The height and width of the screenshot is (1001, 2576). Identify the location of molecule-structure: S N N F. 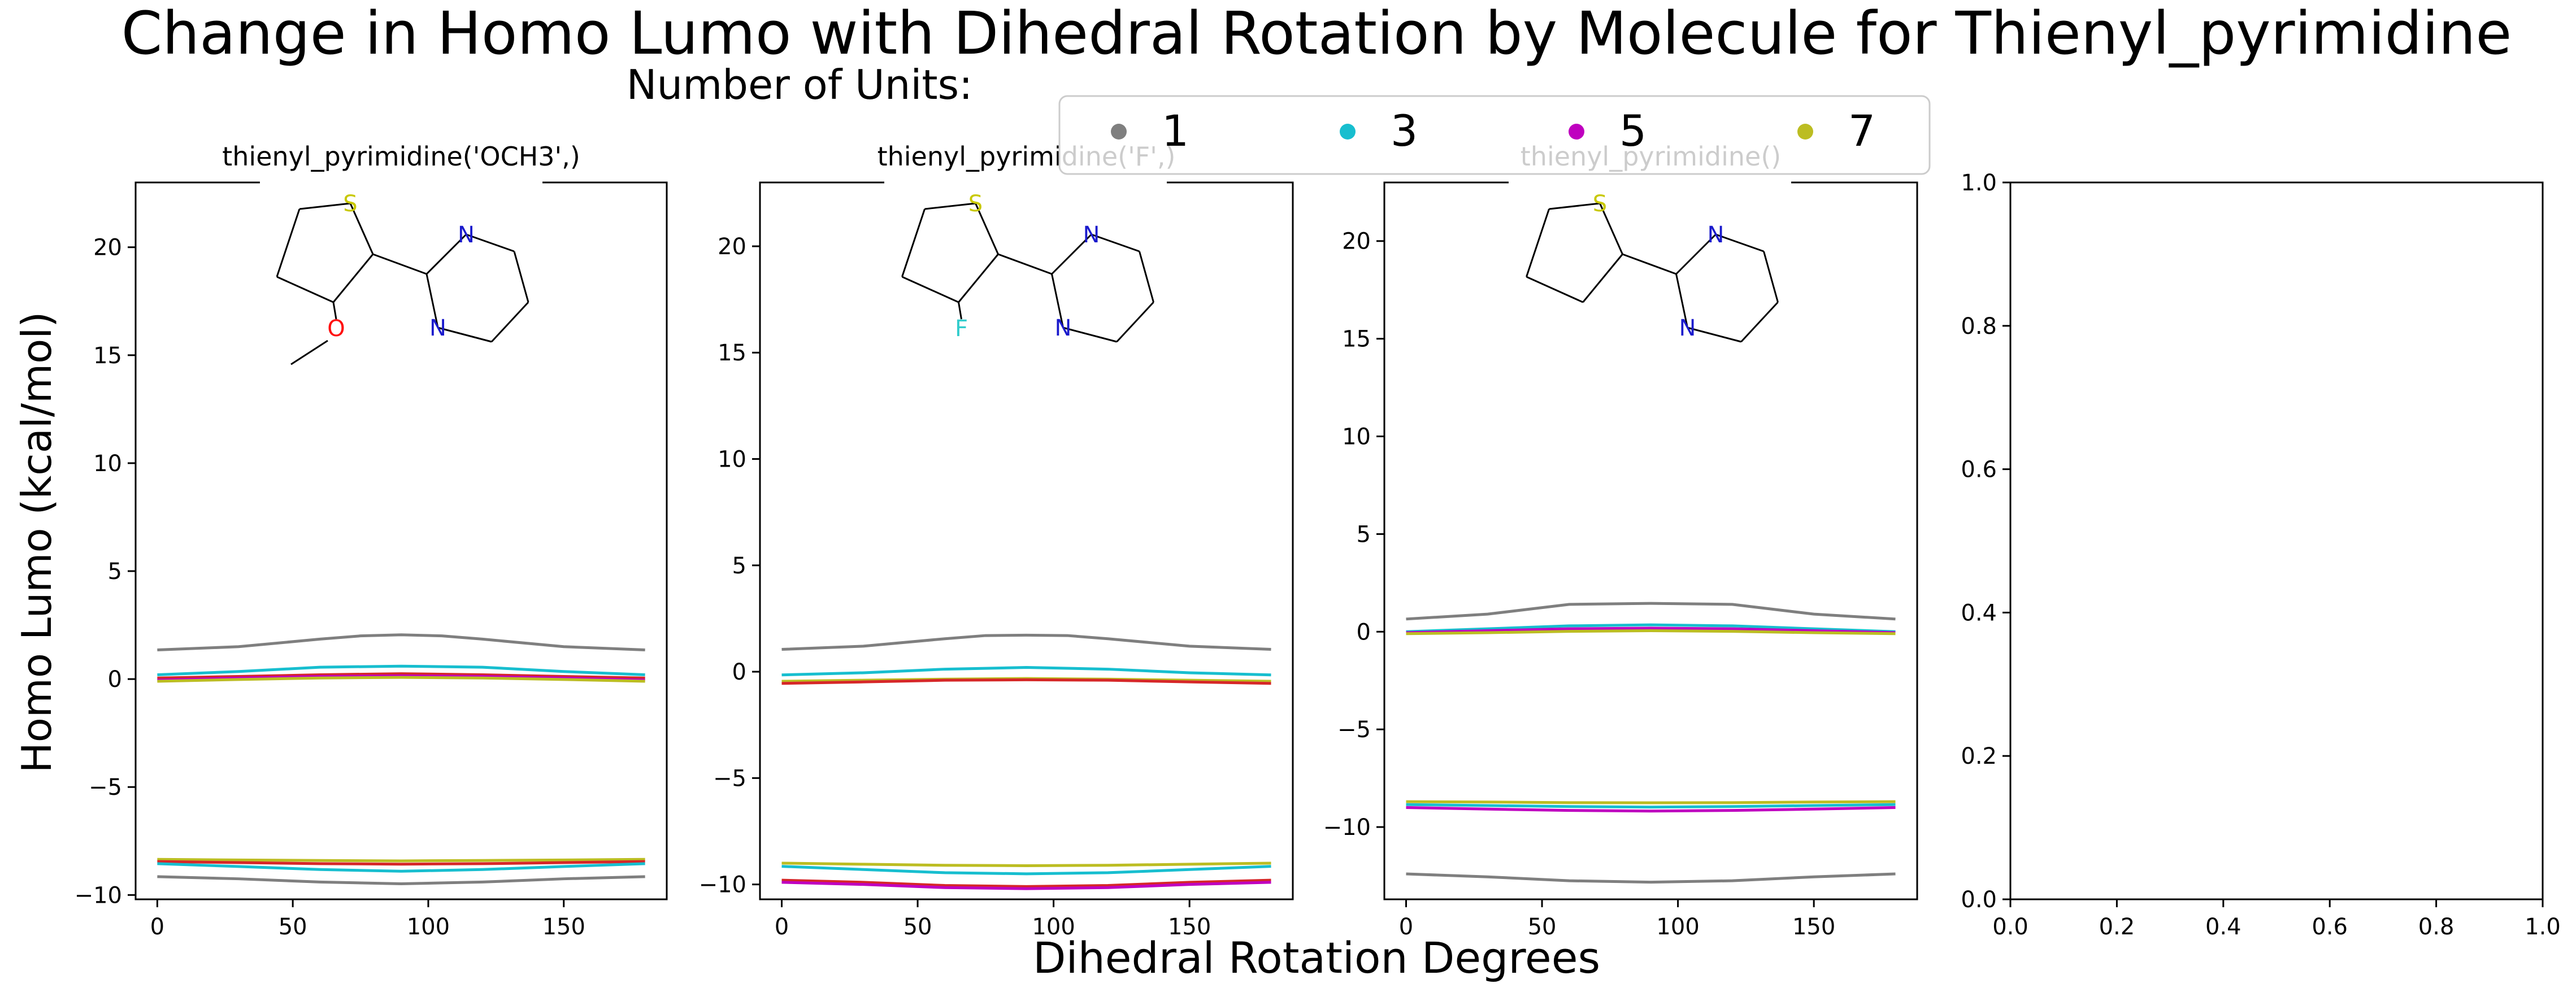
(1027, 267).